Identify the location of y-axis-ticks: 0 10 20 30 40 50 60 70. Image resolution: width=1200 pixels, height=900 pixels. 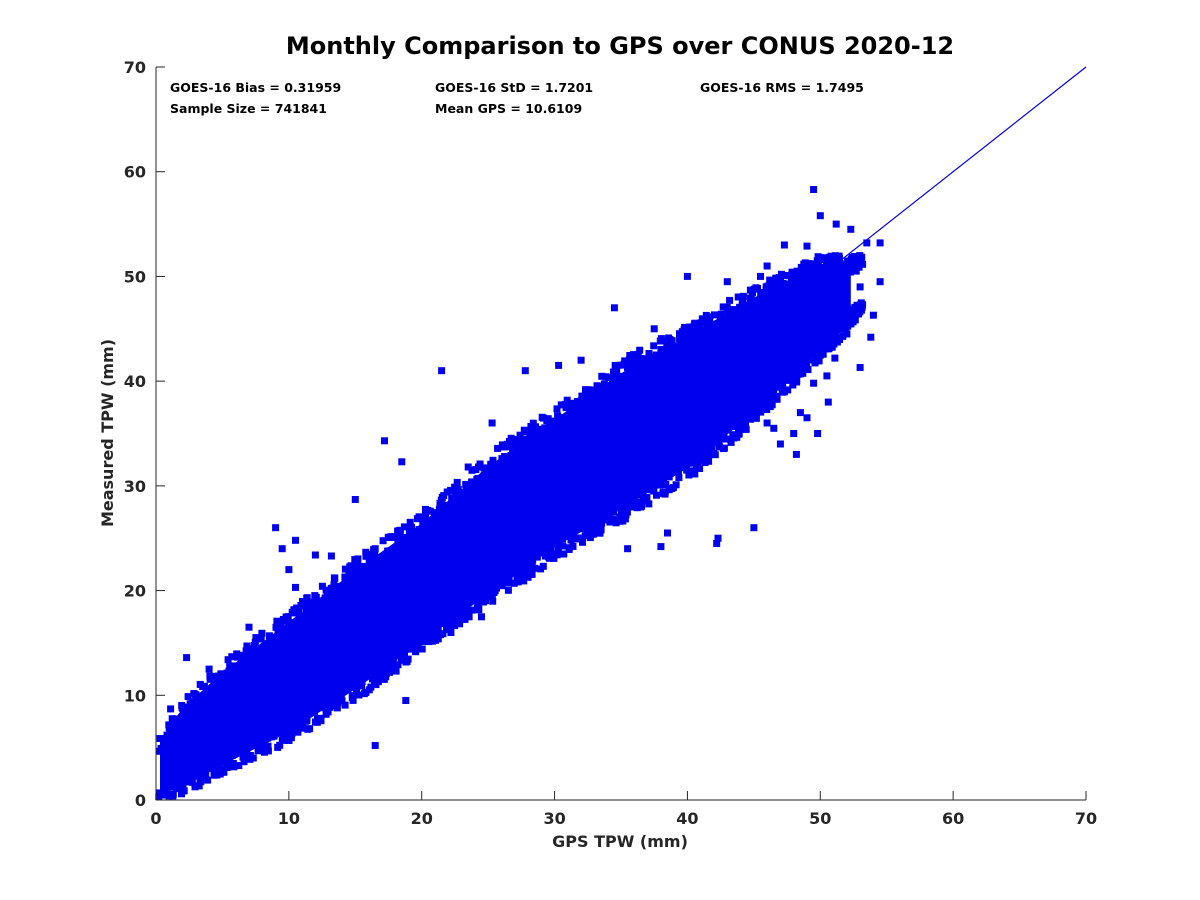
(144, 434).